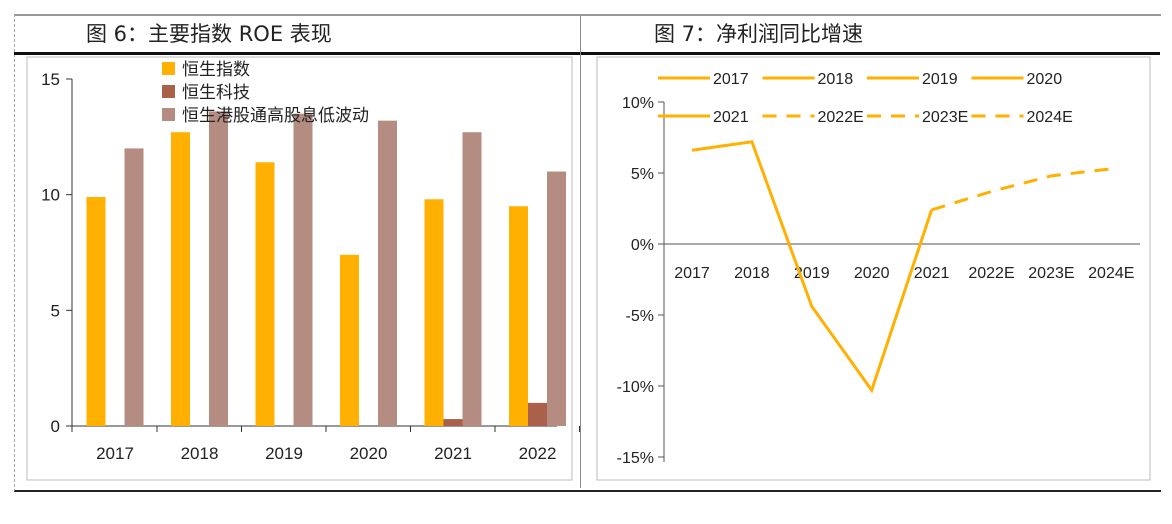 The width and height of the screenshot is (1172, 524). What do you see at coordinates (635, 458) in the screenshot?
I see `y-tick-label: -15%` at bounding box center [635, 458].